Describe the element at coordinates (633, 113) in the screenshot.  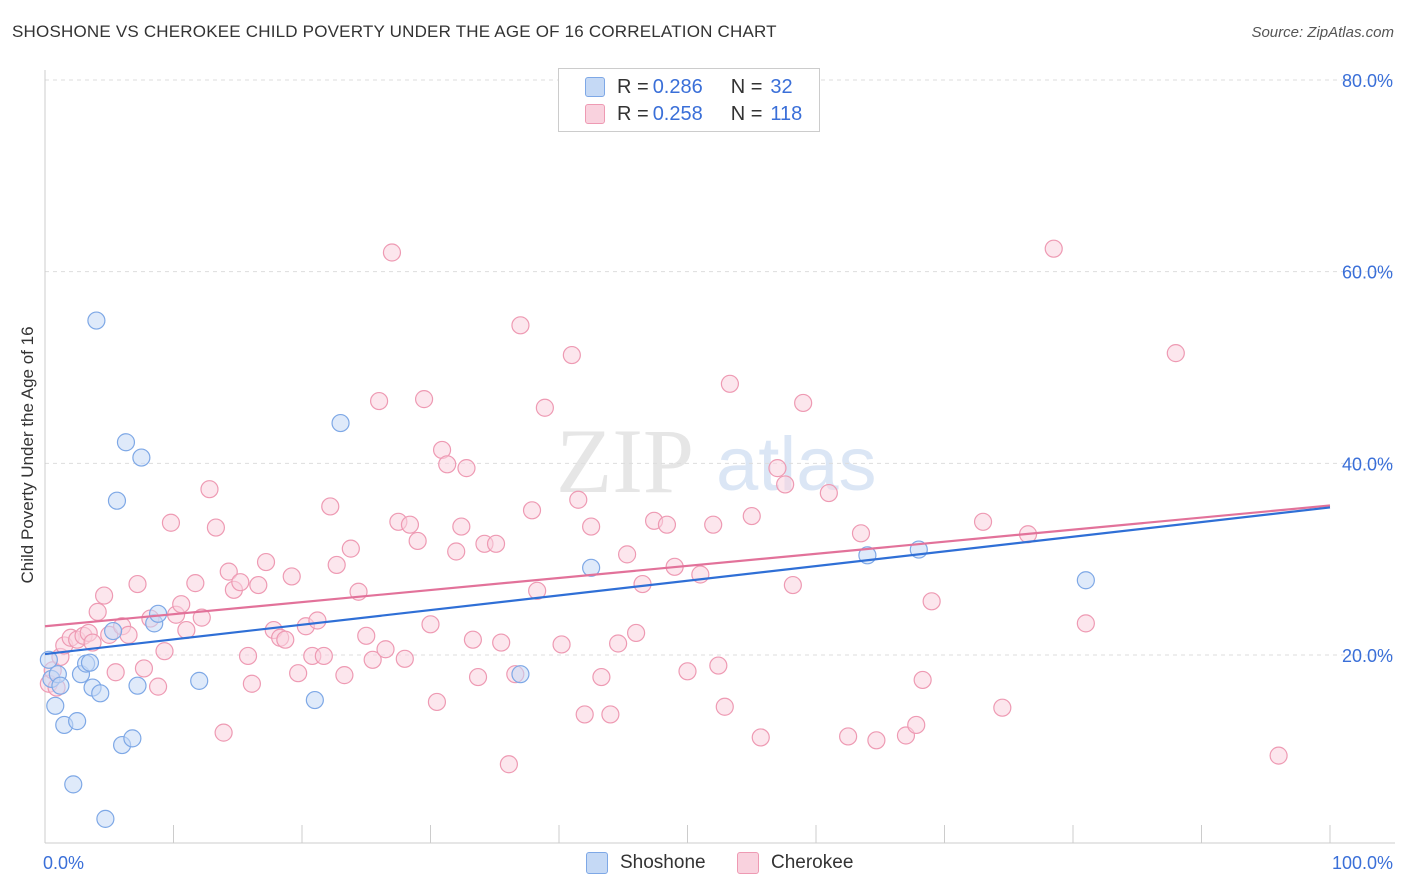
I see `legend-r-label: R =` at that location.